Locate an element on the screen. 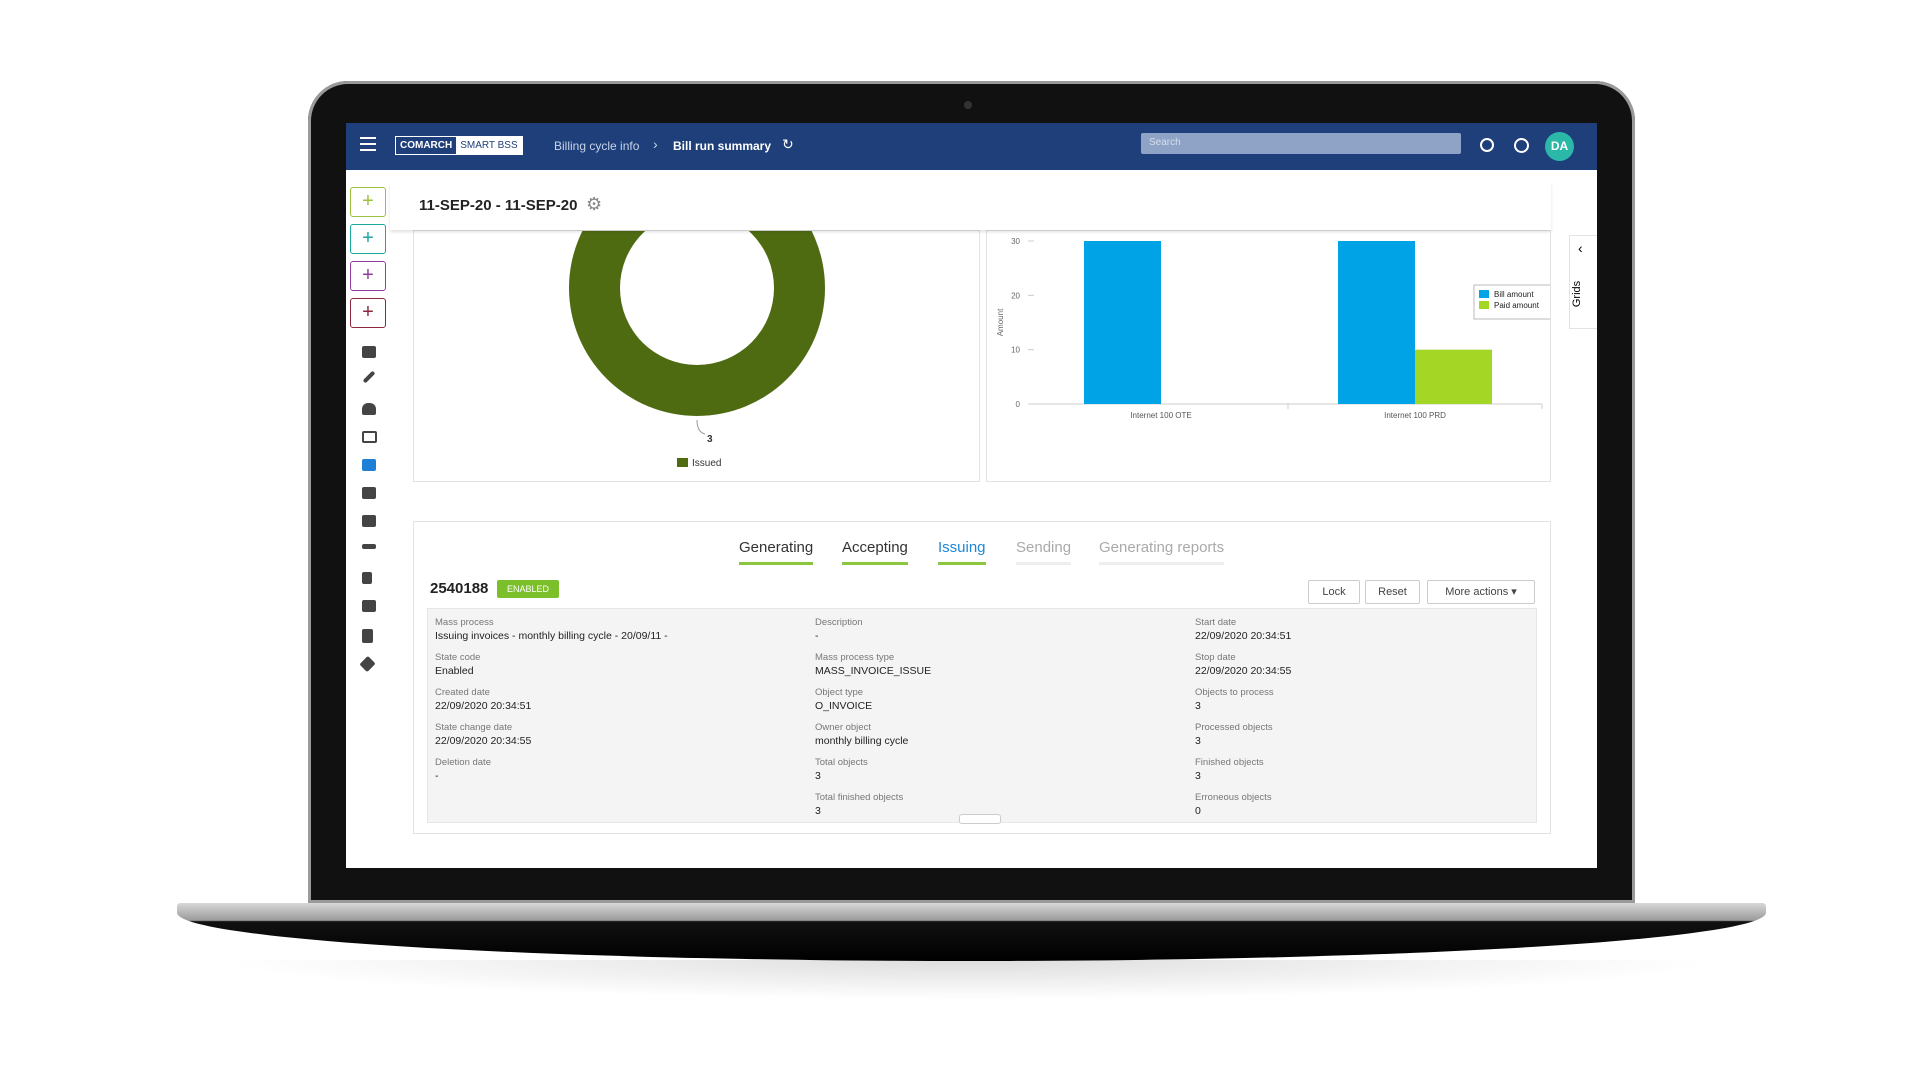  menu-button is located at coordinates (368, 138).